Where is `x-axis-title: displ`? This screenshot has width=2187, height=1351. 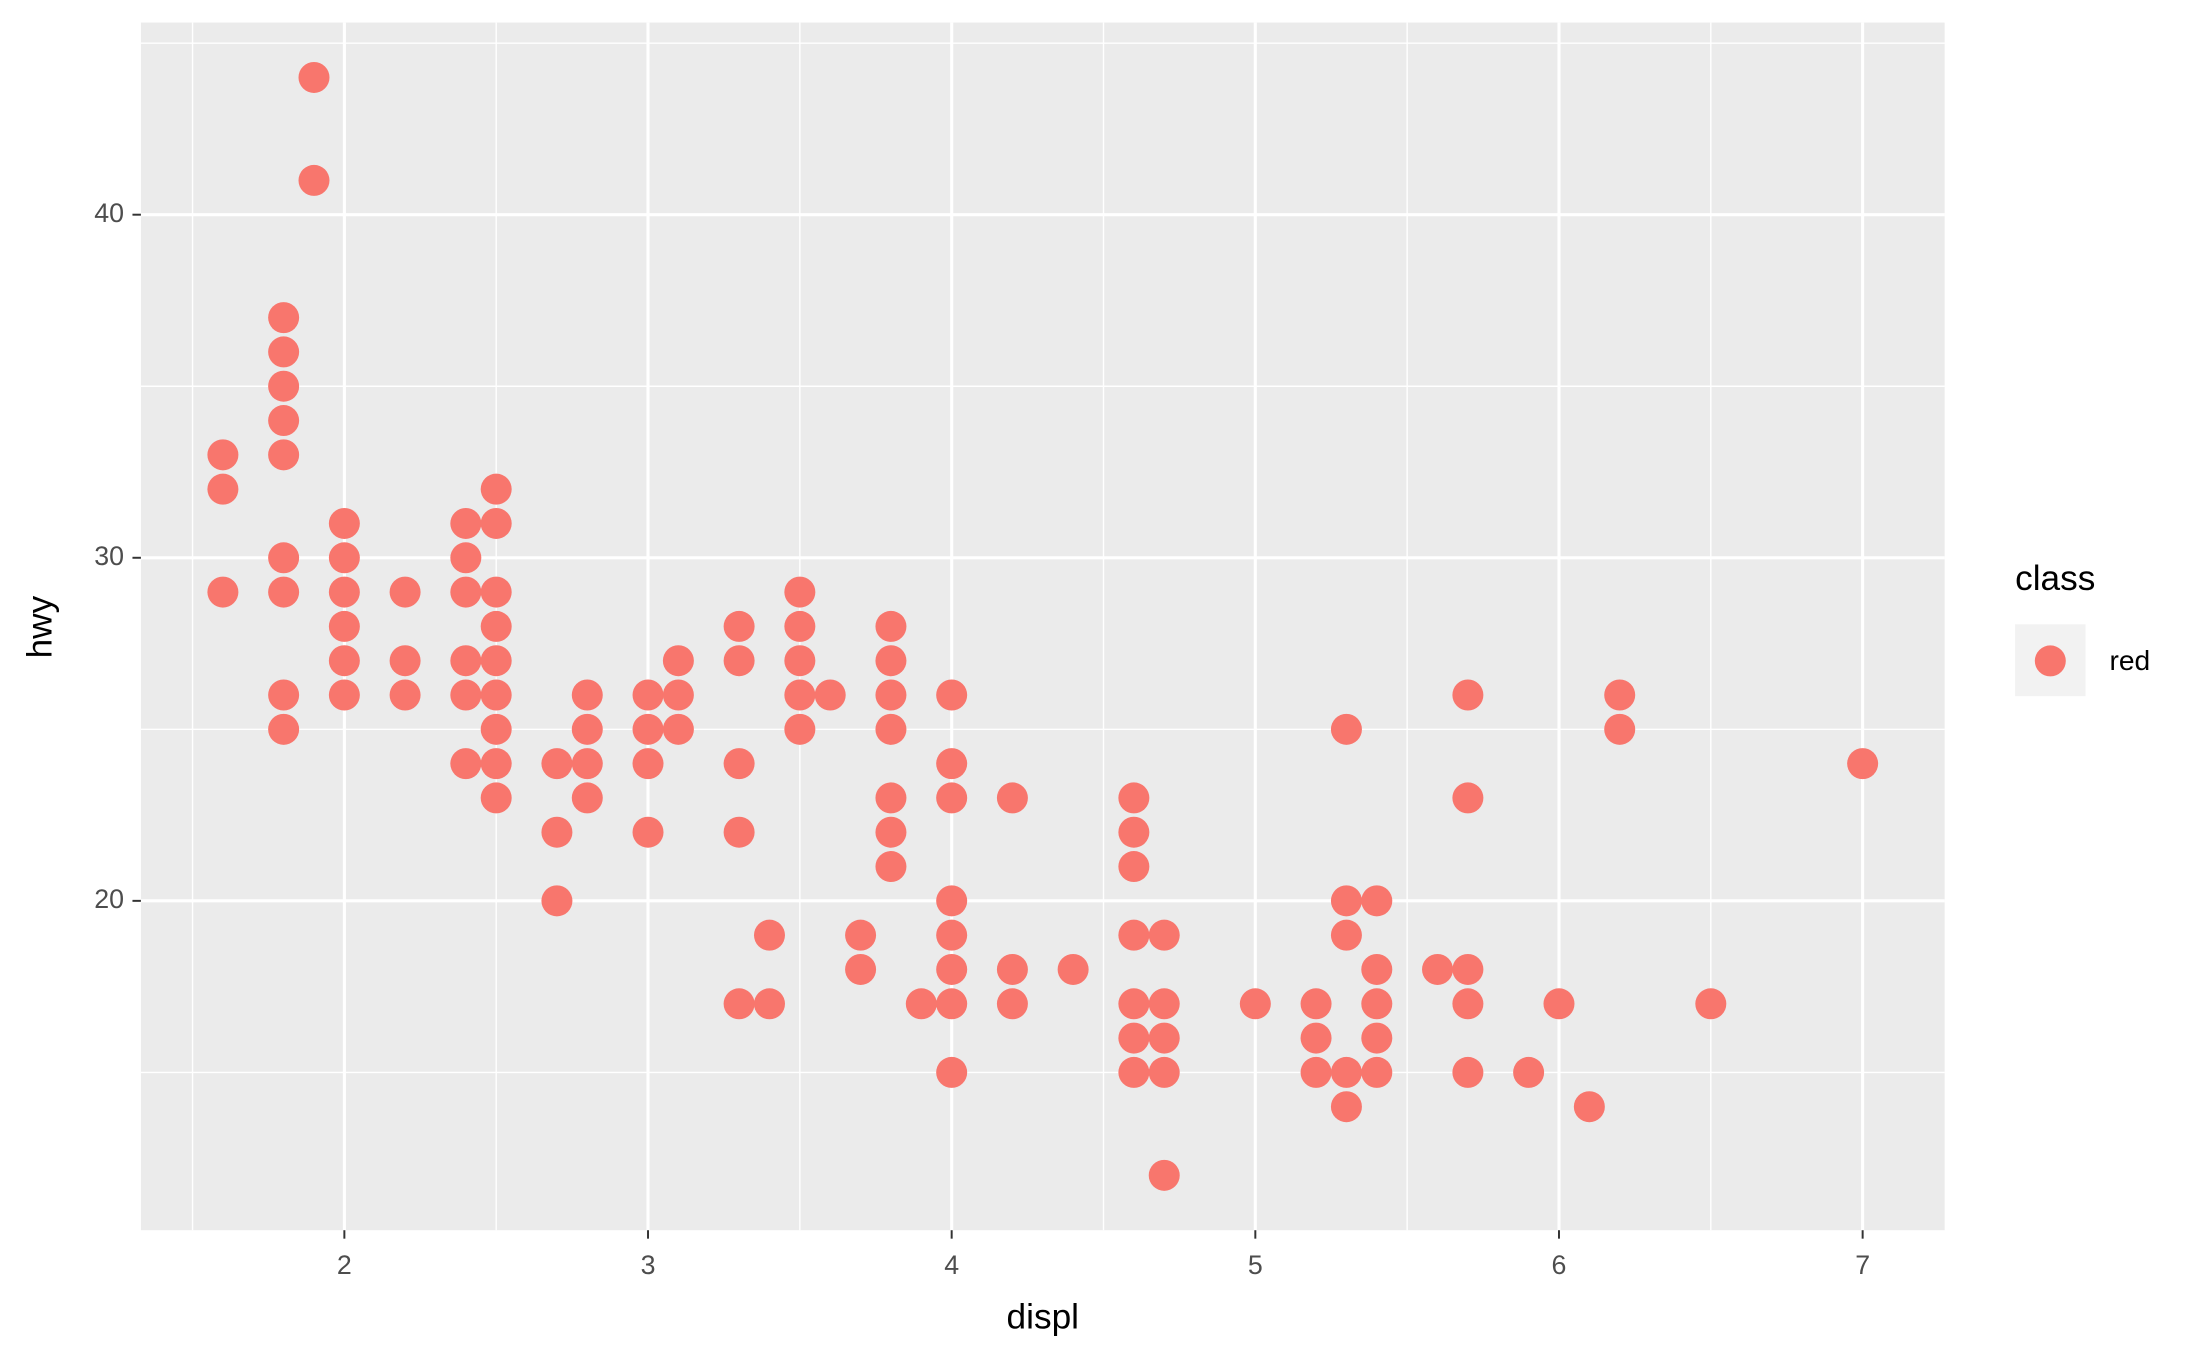
x-axis-title: displ is located at coordinates (1043, 1316).